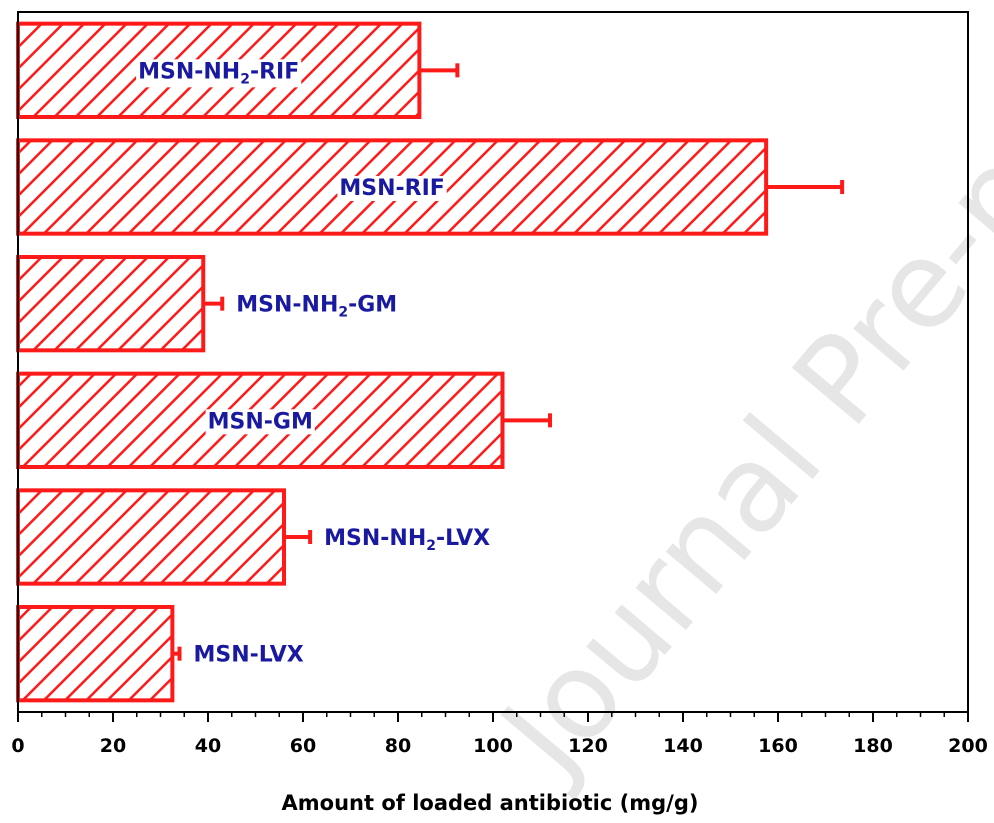 The width and height of the screenshot is (994, 823). I want to click on x-tick-label: 100, so click(493, 746).